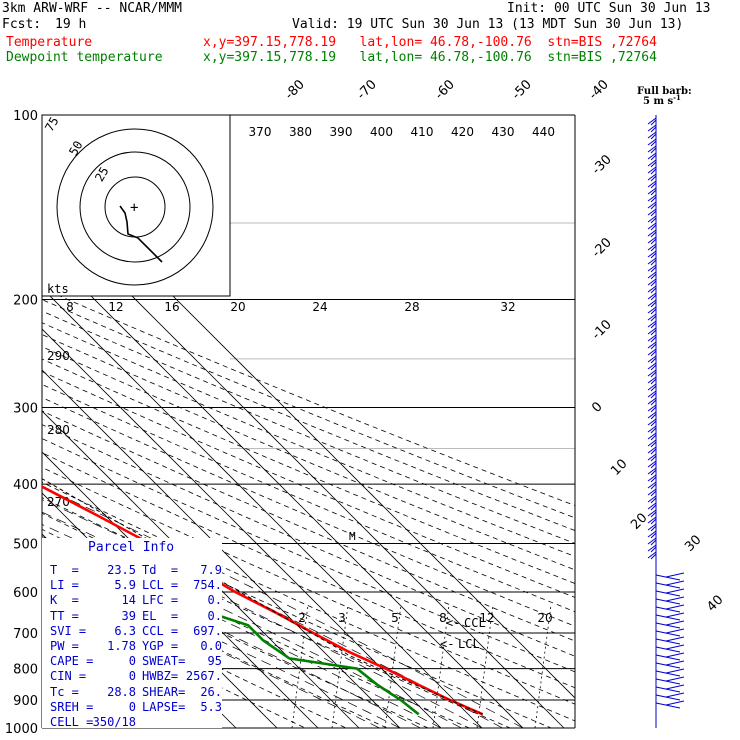 The height and width of the screenshot is (740, 740). I want to click on parcel-label-left: Tc =, so click(64, 691).